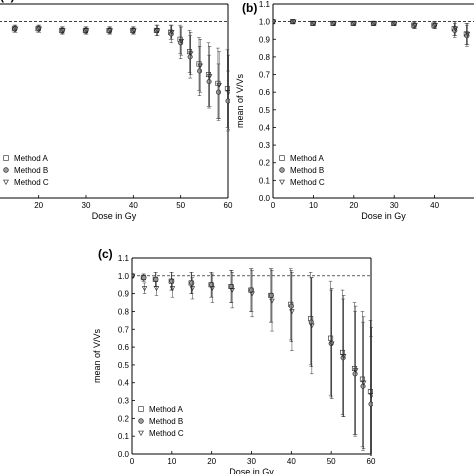 The width and height of the screenshot is (474, 474). I want to click on x-tick-label: 40, so click(133, 205).